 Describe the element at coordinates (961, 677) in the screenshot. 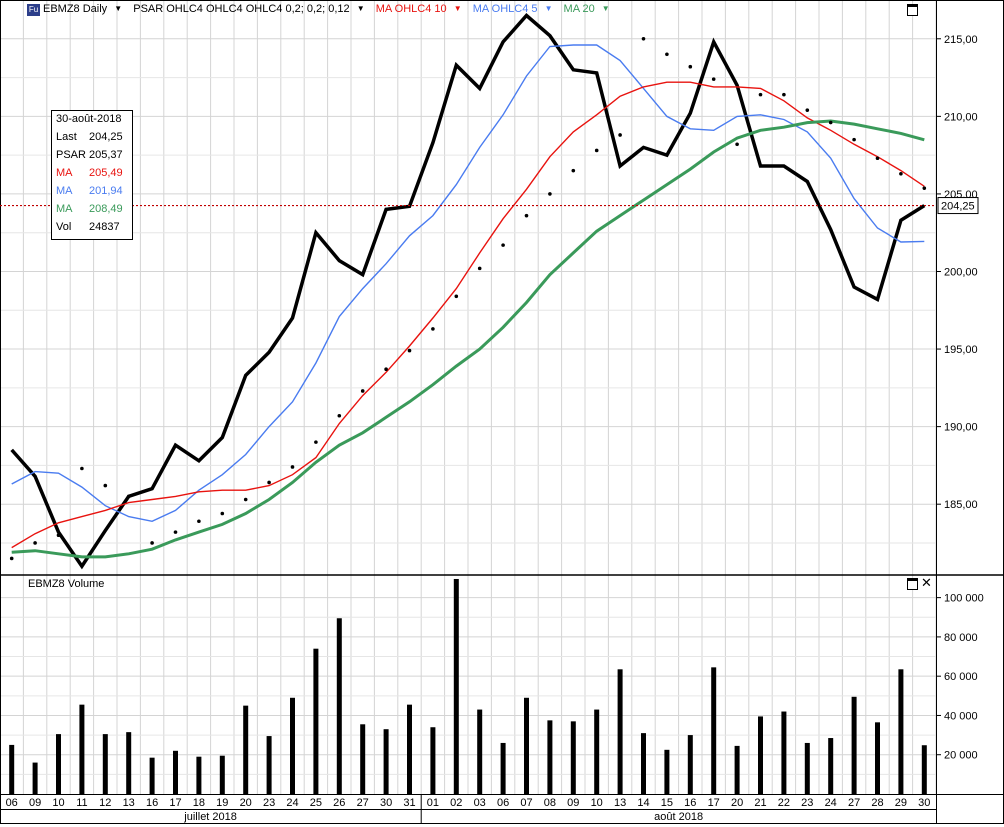

I see `volume-tick-label: 60 000` at that location.